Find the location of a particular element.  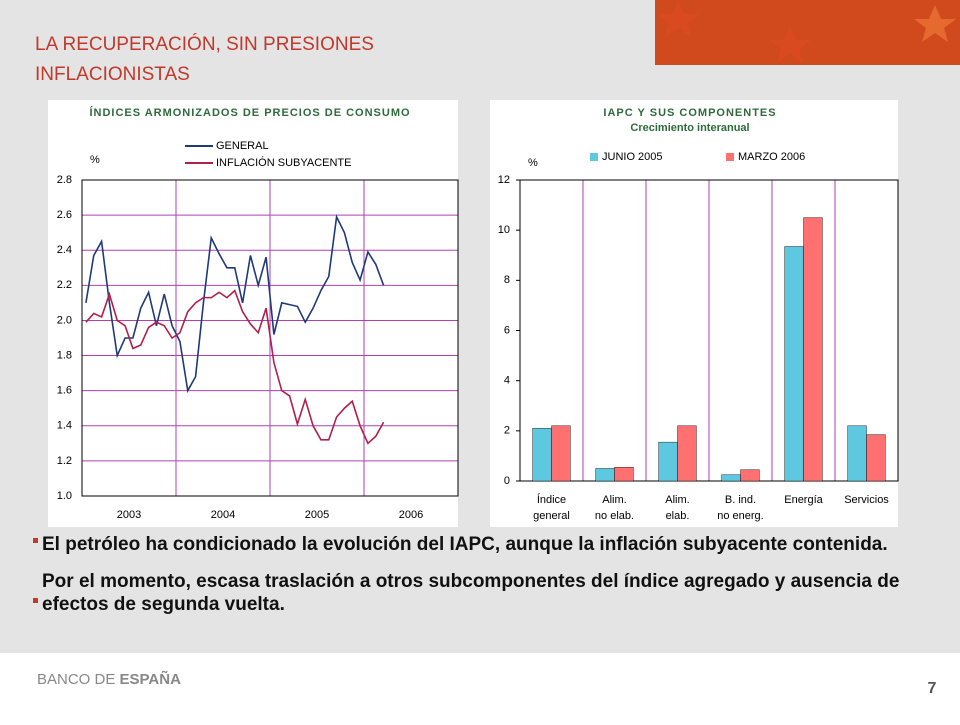

x-tick-label: Índice is located at coordinates (551, 499).